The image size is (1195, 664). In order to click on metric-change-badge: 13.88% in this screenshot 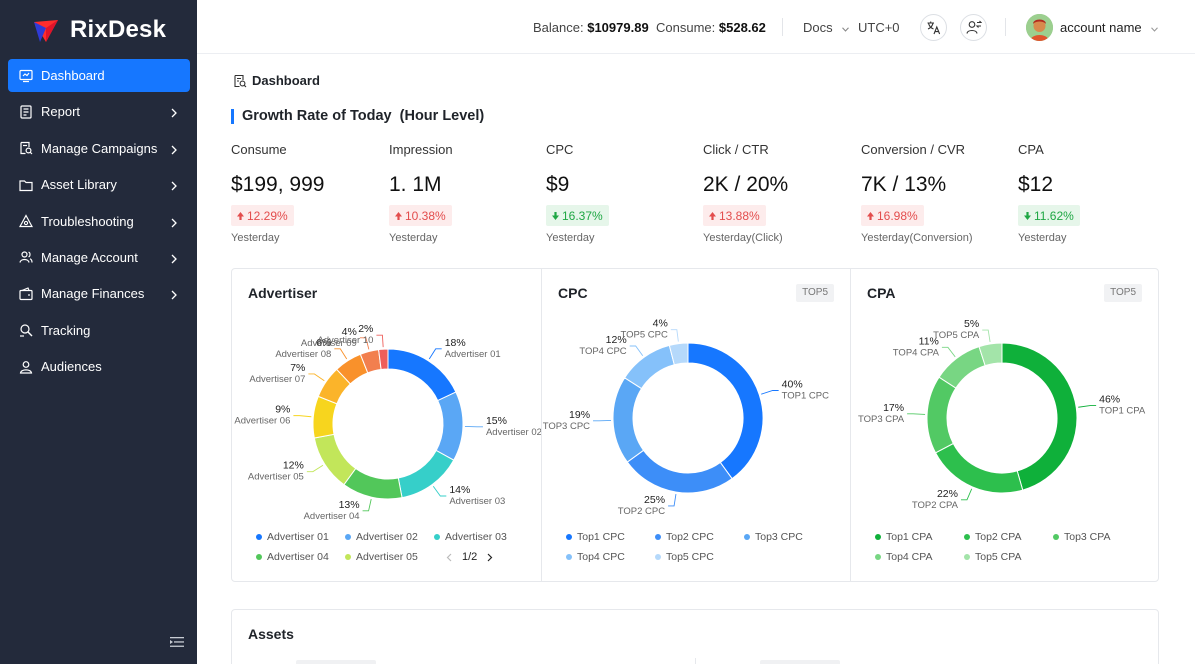, I will do `click(734, 215)`.